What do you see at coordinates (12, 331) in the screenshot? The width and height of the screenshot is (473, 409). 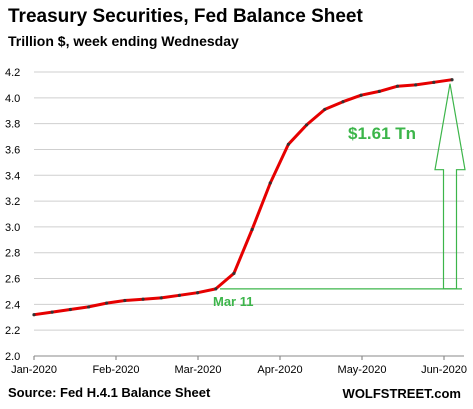 I see `y-tick-label: 2.2` at bounding box center [12, 331].